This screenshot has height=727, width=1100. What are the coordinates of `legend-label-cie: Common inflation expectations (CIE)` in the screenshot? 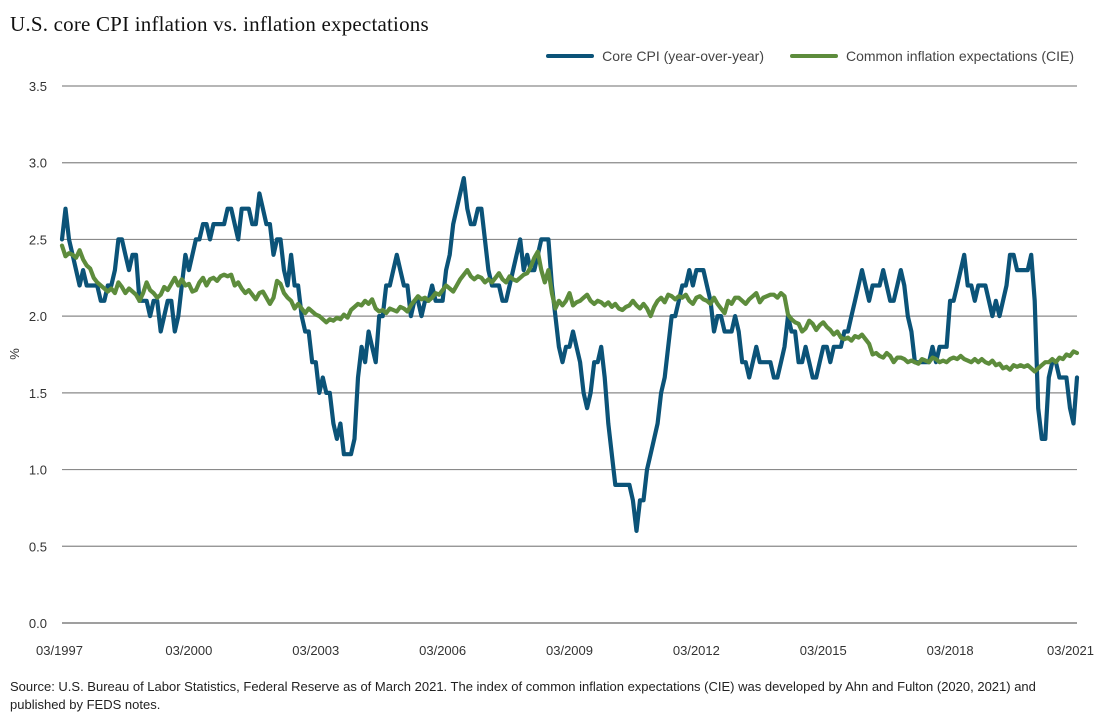 It's located at (960, 56).